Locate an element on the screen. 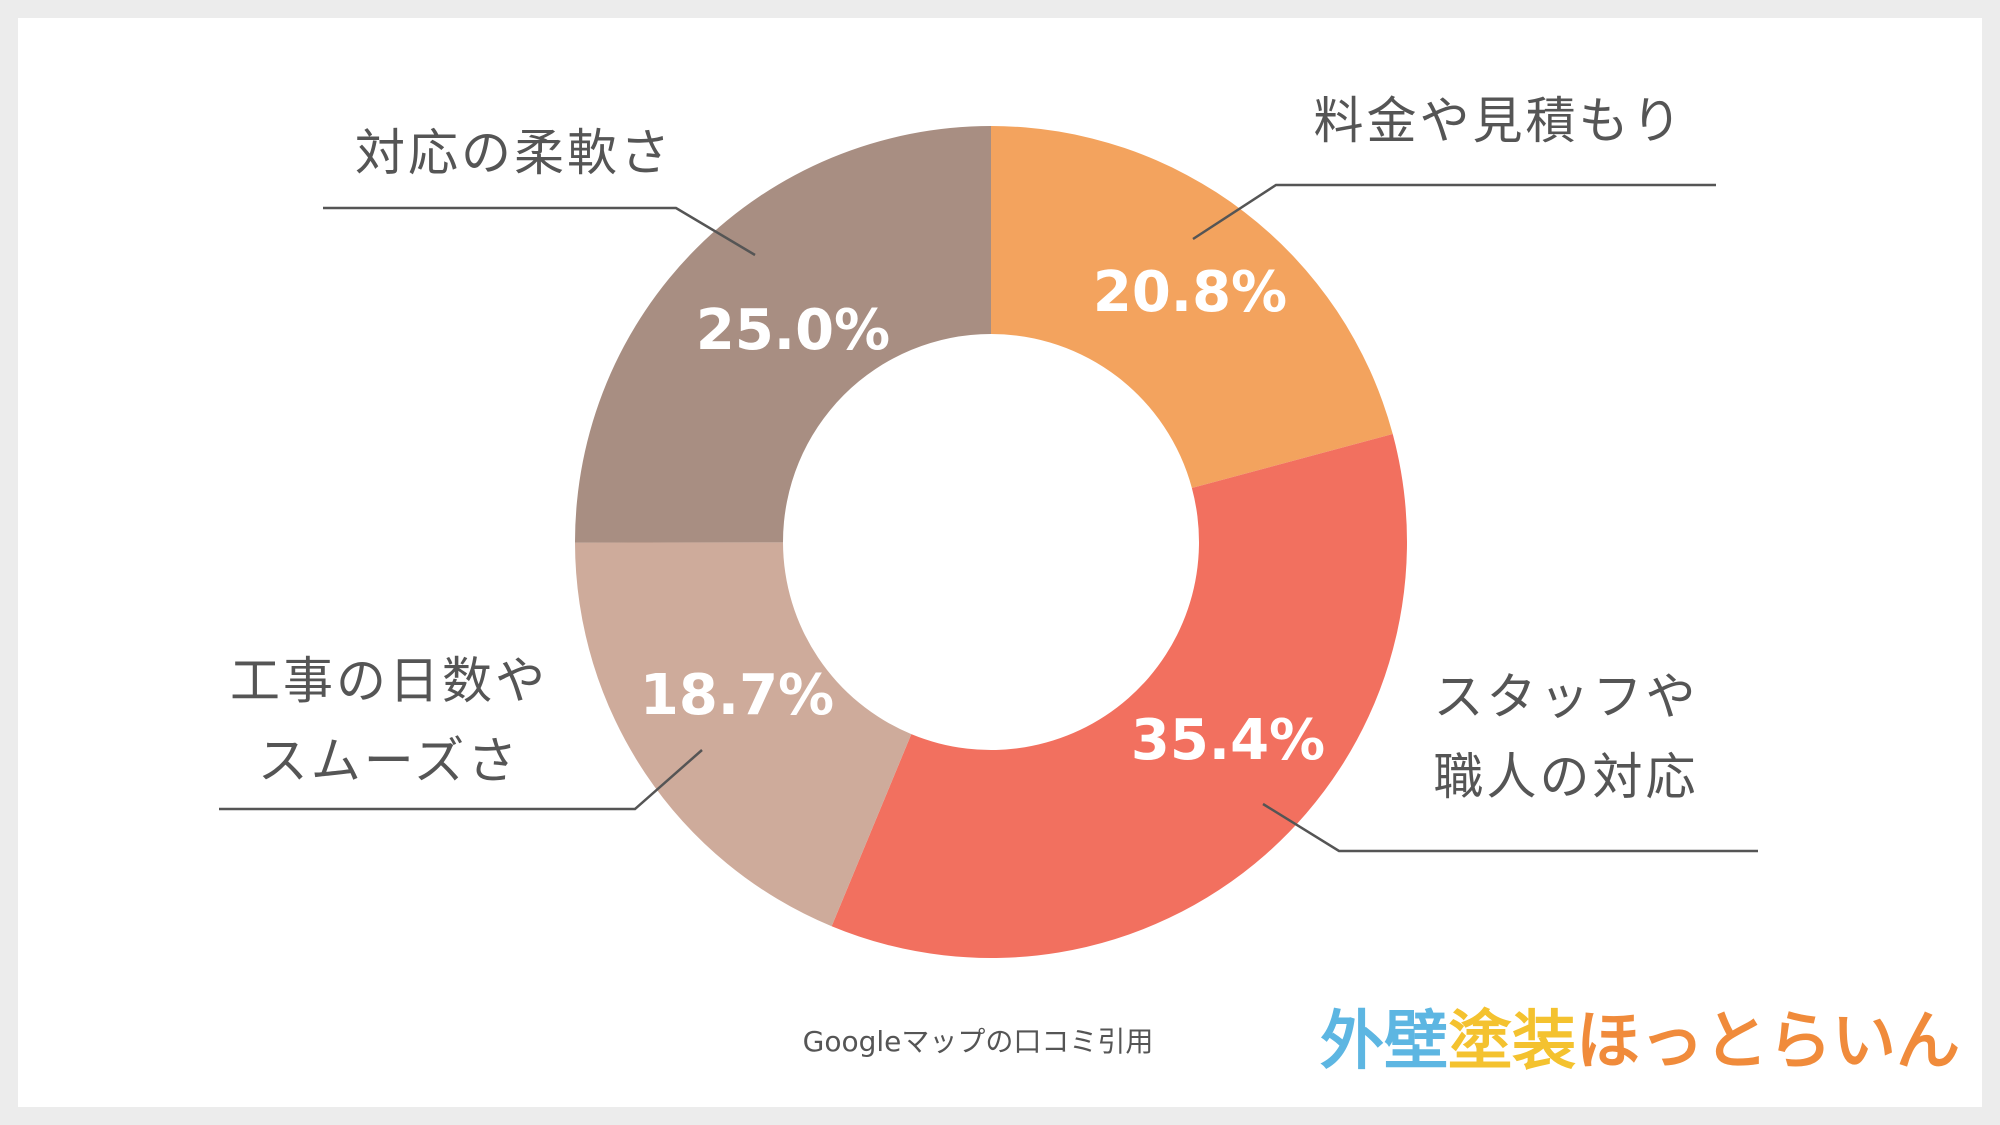 Image resolution: width=2000 pixels, height=1125 pixels. source-note: Googleマップの口コミ引用 is located at coordinates (978, 1041).